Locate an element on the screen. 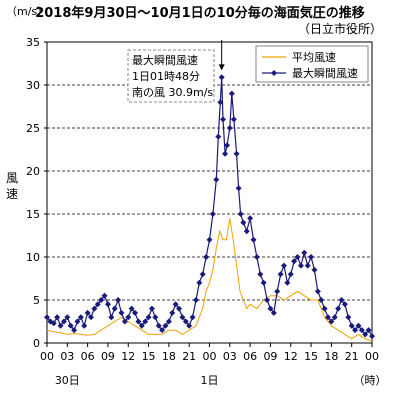 The width and height of the screenshot is (400, 400). y-tick-label: 5 is located at coordinates (36, 300).